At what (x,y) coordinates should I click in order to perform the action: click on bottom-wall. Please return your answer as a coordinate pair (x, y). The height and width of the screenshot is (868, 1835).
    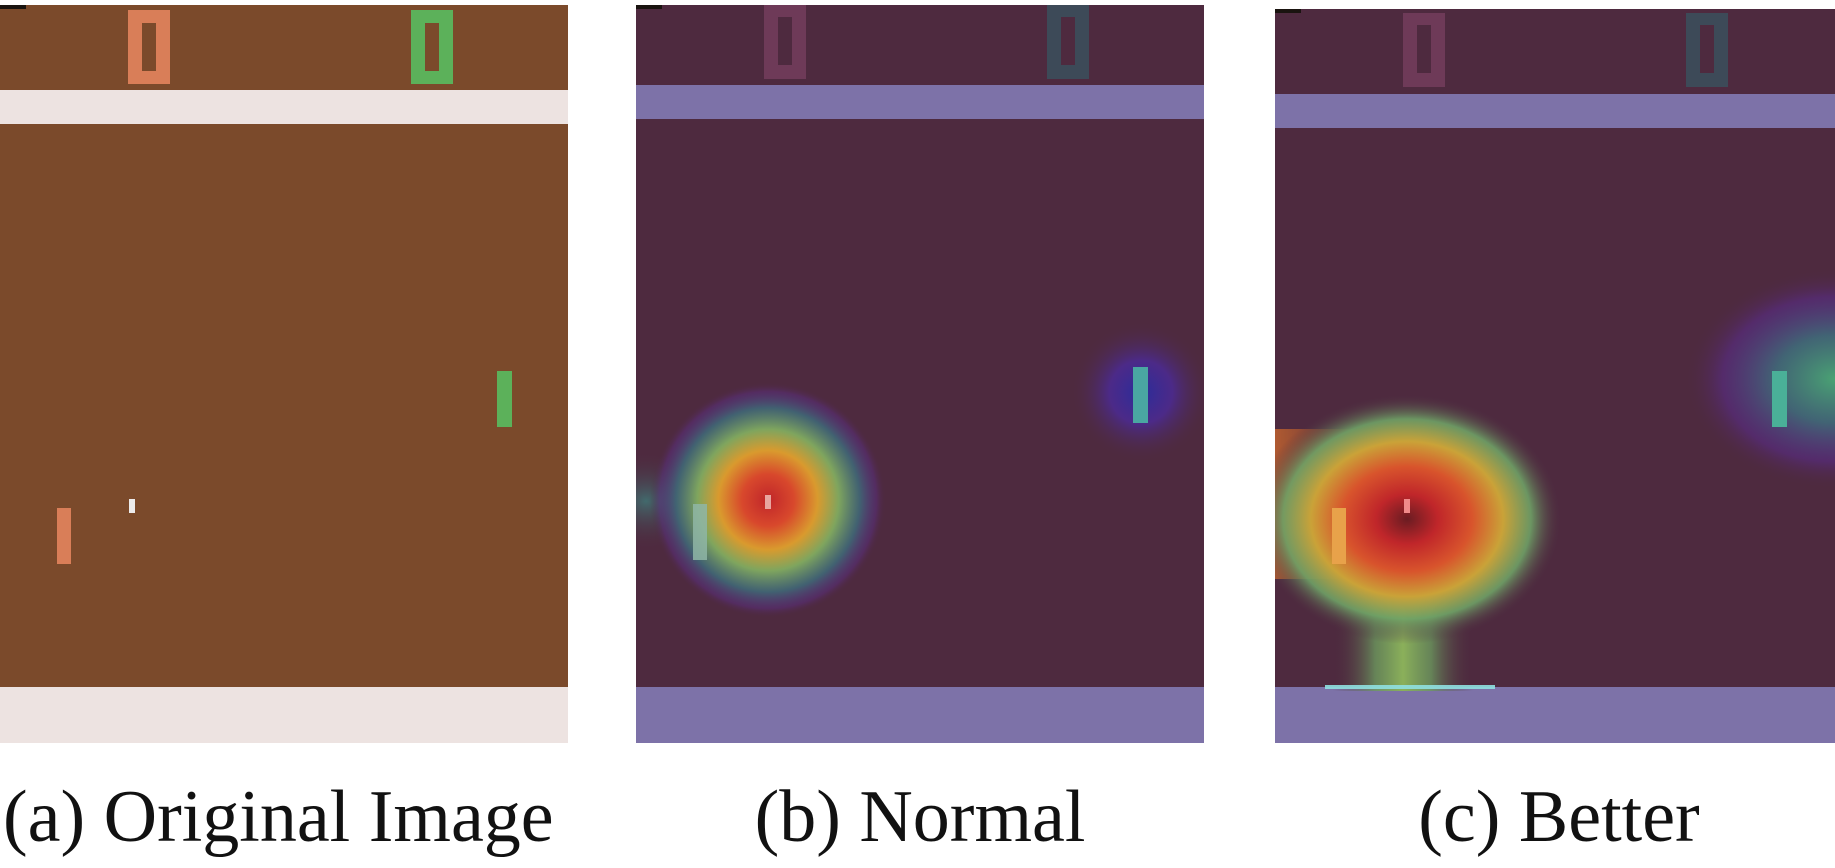
    Looking at the image, I should click on (284, 715).